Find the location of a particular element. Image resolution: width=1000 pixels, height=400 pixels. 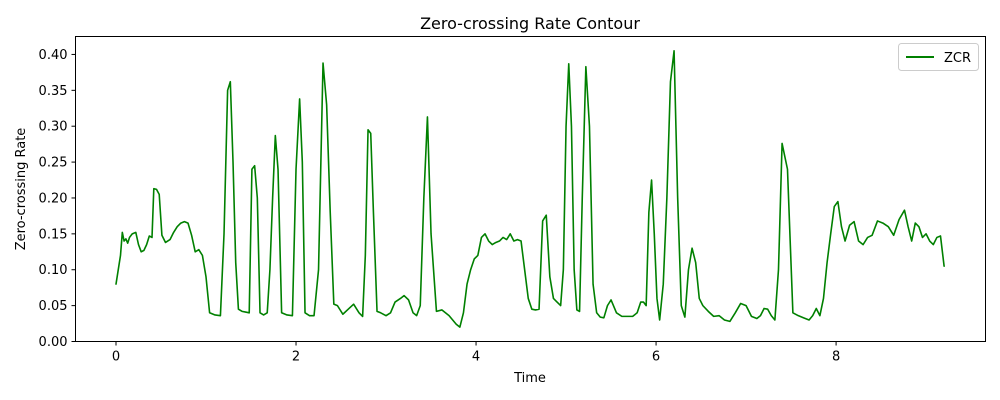

x-axis-title: Time is located at coordinates (529, 378).